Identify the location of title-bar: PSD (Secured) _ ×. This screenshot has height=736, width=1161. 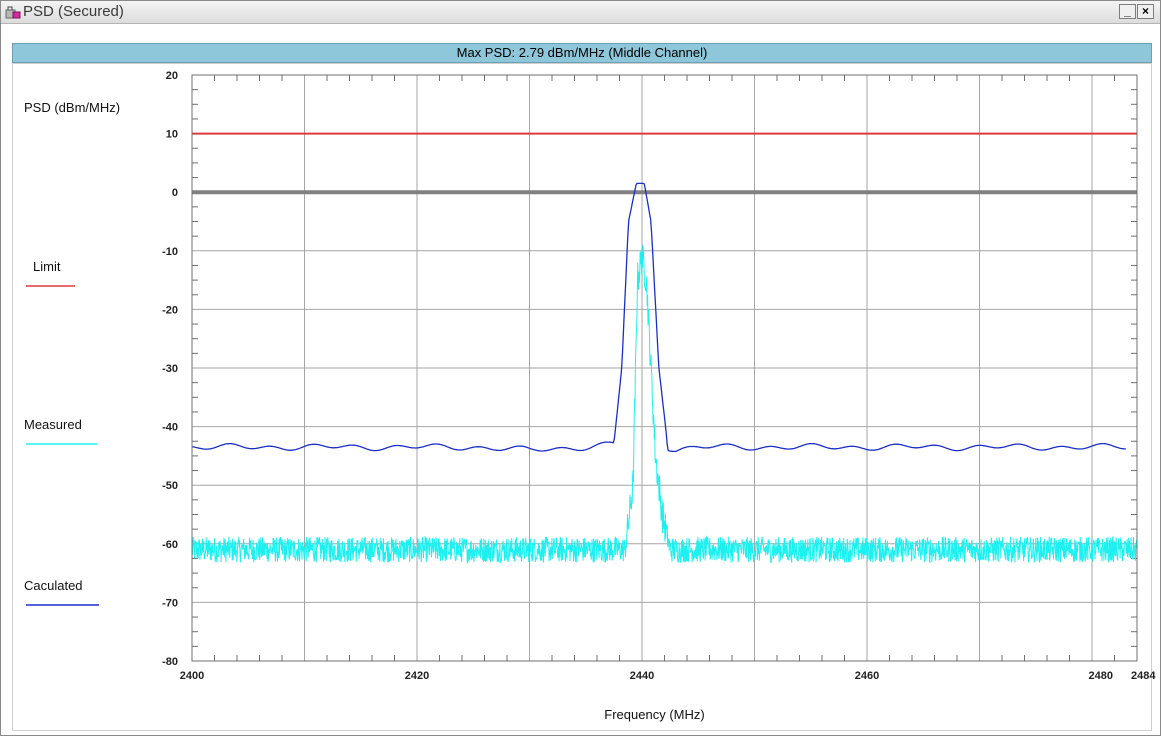
(580, 12).